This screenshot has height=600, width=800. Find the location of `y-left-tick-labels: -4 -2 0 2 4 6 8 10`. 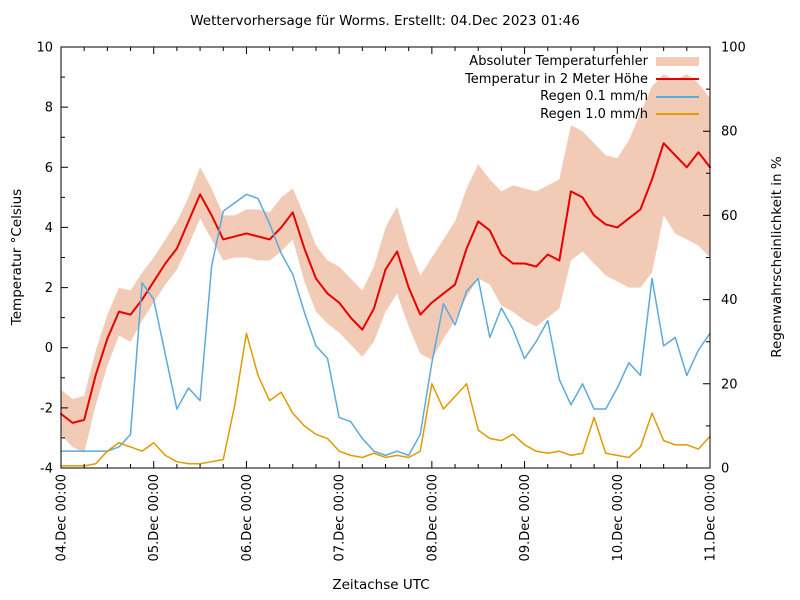

y-left-tick-labels: -4 -2 0 2 4 6 8 10 is located at coordinates (44, 259).